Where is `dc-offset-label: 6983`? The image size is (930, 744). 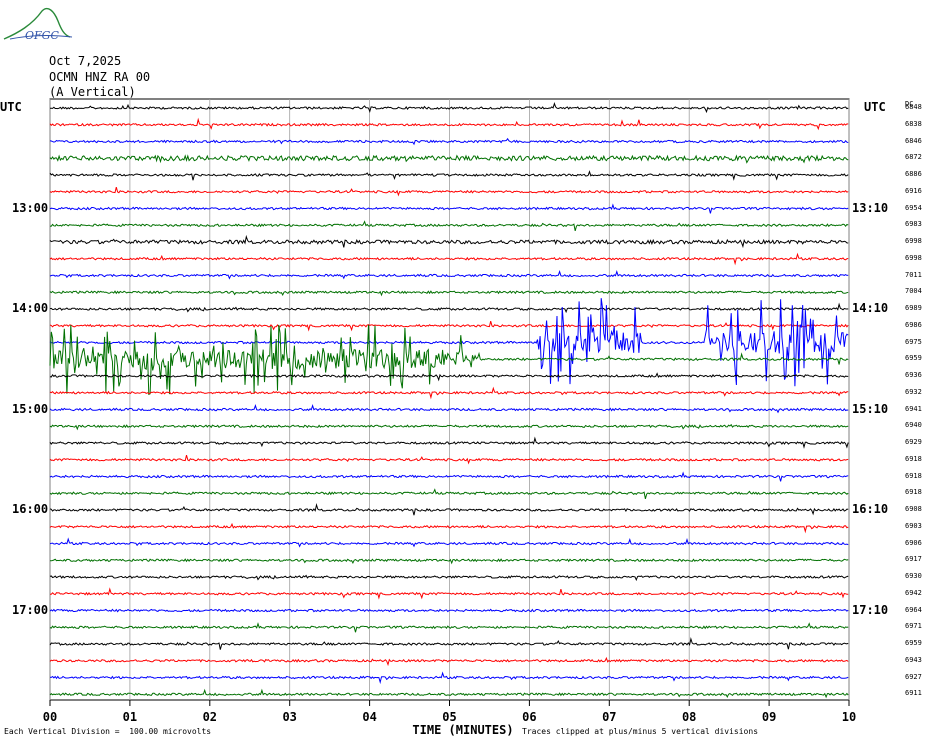
dc-offset-label: 6983 is located at coordinates (913, 224).